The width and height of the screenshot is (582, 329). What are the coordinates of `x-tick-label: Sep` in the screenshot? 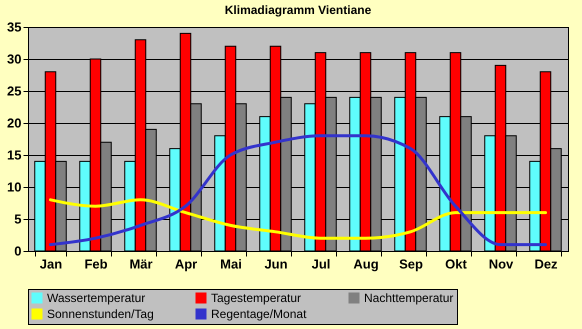 It's located at (411, 264).